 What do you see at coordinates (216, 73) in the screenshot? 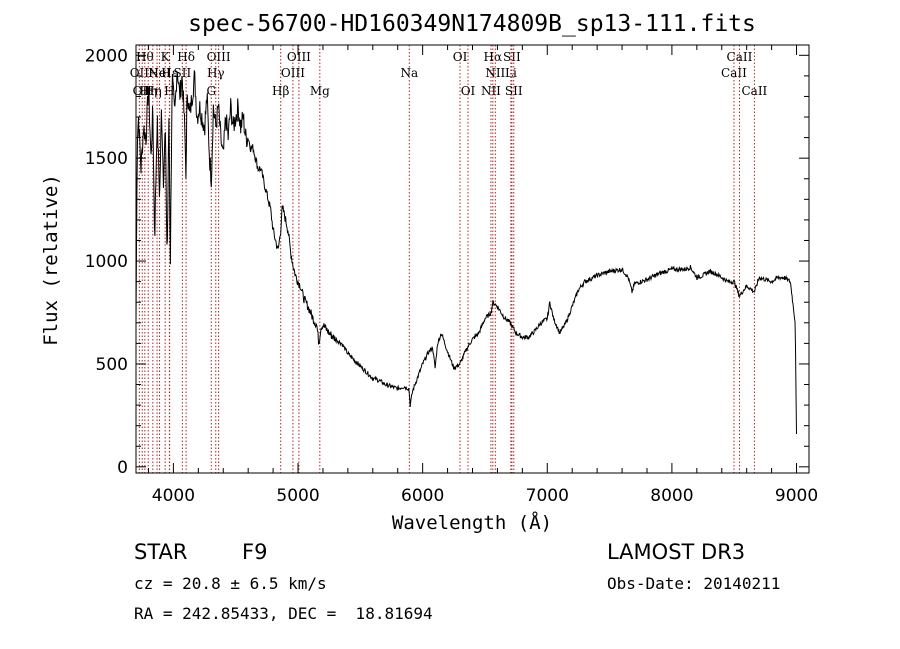
I see `line-marker-label-13: Hγ` at bounding box center [216, 73].